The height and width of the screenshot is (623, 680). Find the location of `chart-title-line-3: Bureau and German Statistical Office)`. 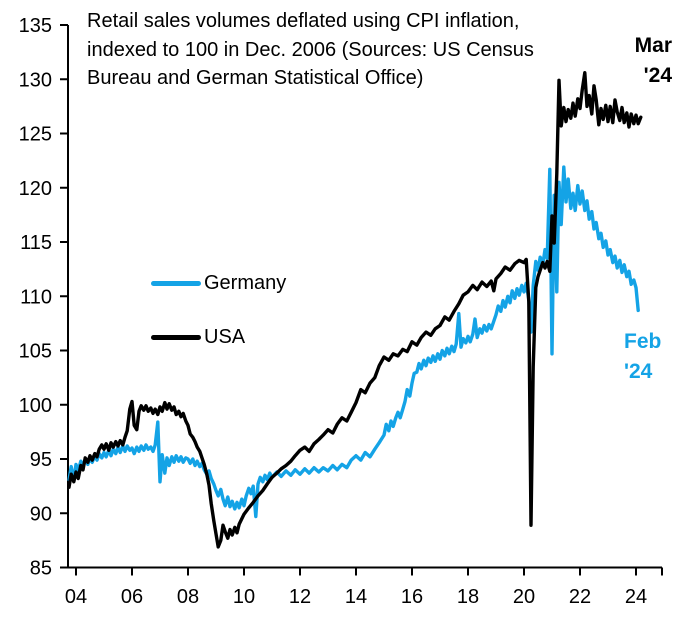

chart-title-line-3: Bureau and German Statistical Office) is located at coordinates (255, 78).